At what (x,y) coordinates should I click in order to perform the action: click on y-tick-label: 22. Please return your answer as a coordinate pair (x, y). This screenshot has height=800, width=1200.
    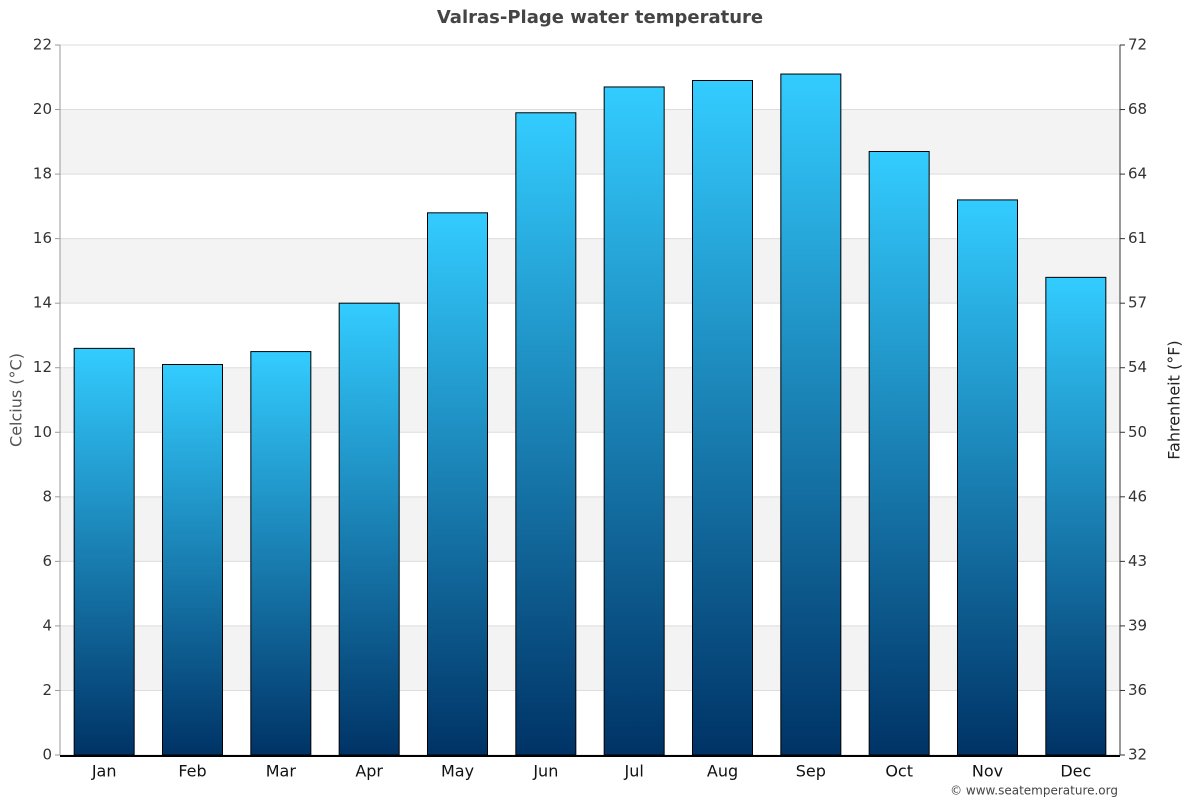
    Looking at the image, I should click on (42, 45).